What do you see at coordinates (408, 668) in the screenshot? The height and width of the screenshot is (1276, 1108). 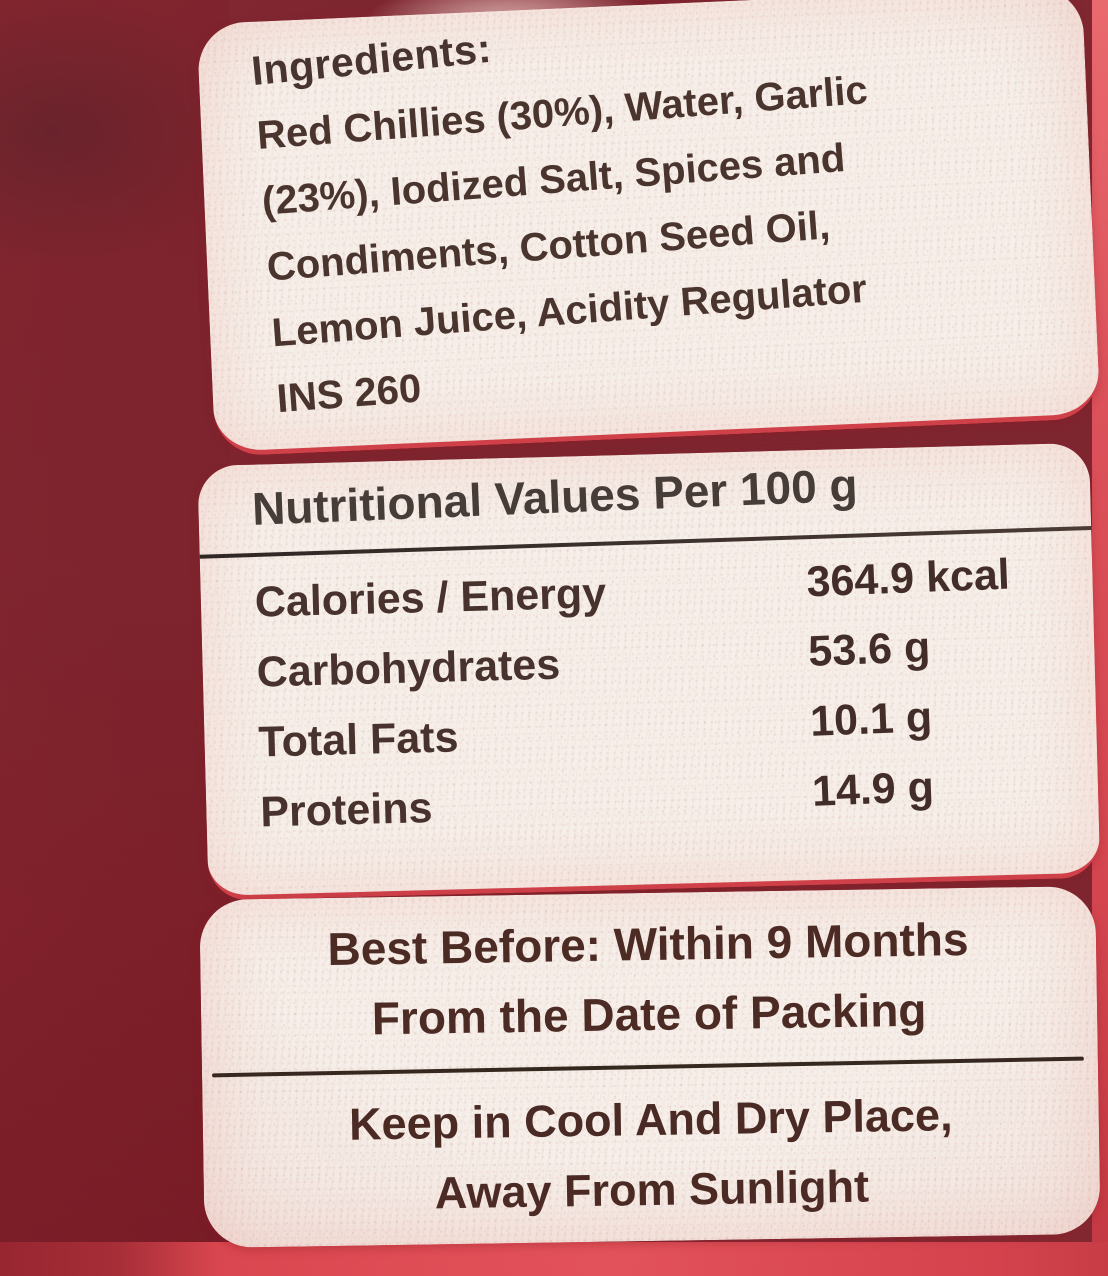 I see `nutrition-row-label: Carbohydrates` at bounding box center [408, 668].